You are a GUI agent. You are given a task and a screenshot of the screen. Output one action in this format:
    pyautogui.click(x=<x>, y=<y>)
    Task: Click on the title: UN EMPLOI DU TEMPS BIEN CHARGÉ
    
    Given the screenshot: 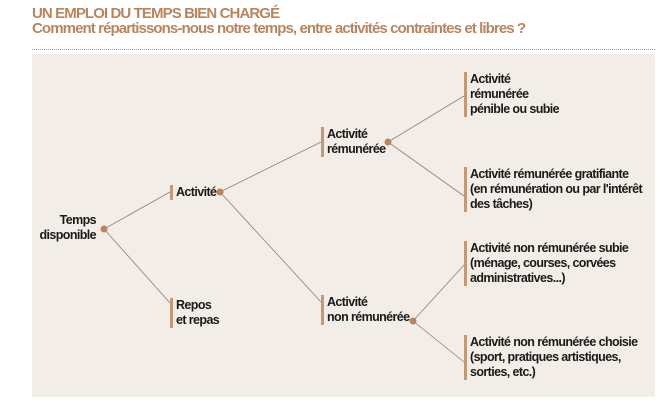 What is the action you would take?
    pyautogui.click(x=156, y=13)
    